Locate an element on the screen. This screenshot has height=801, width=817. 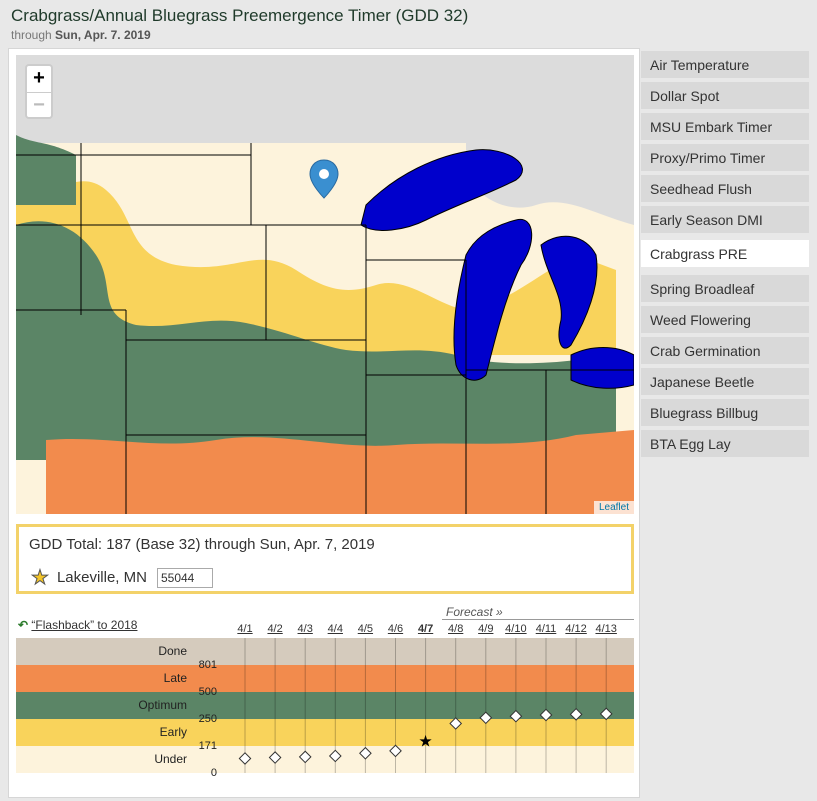
sidebar-item: Air Temperature is located at coordinates (725, 64).